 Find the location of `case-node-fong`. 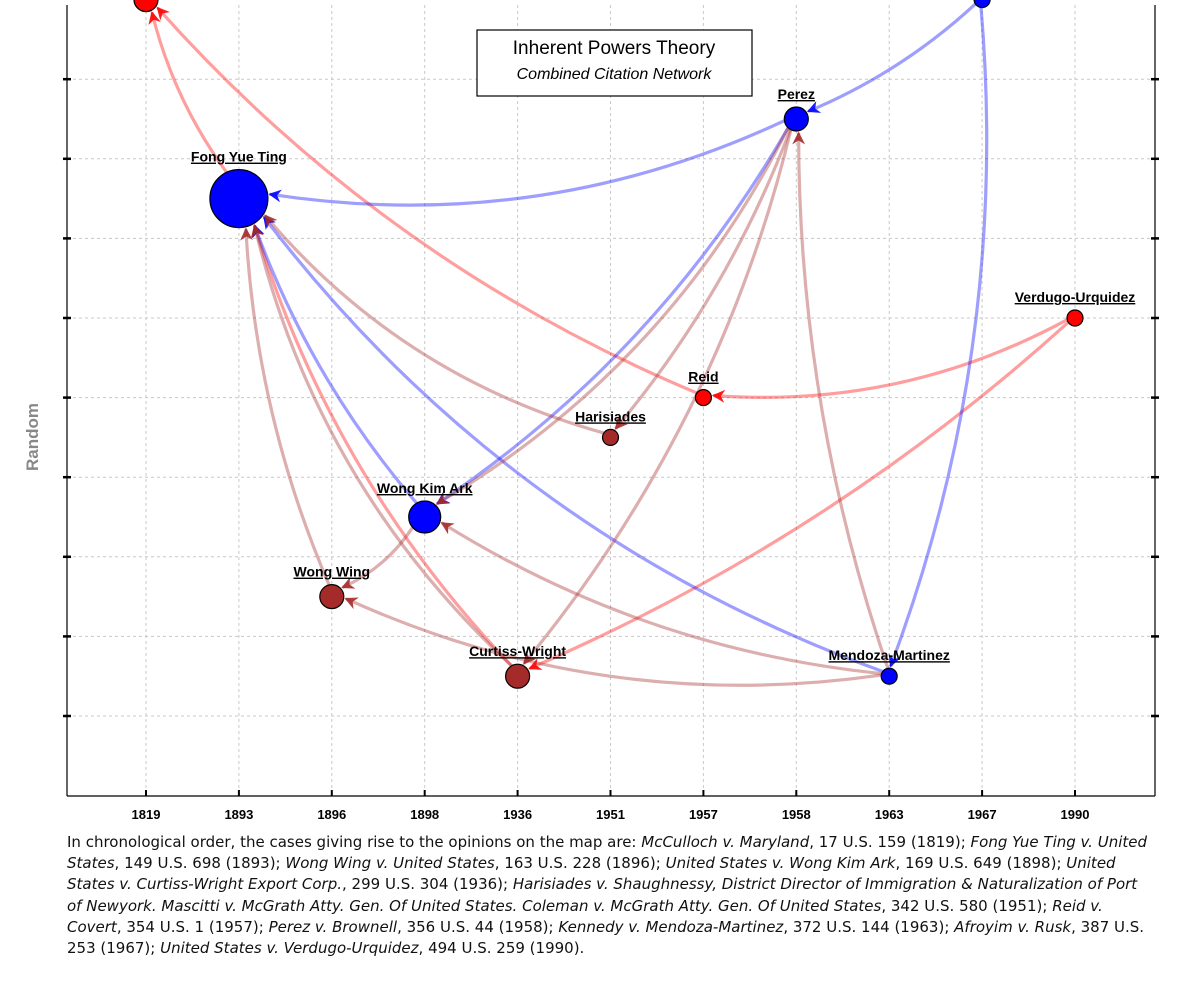

case-node-fong is located at coordinates (239, 199).